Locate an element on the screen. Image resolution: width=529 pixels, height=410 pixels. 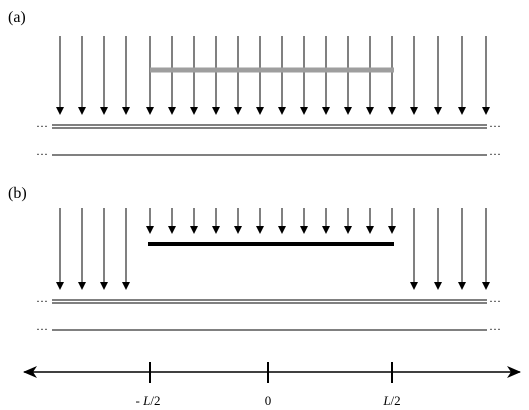
panel-a-dots-right-2: ··· is located at coordinates (495, 154).